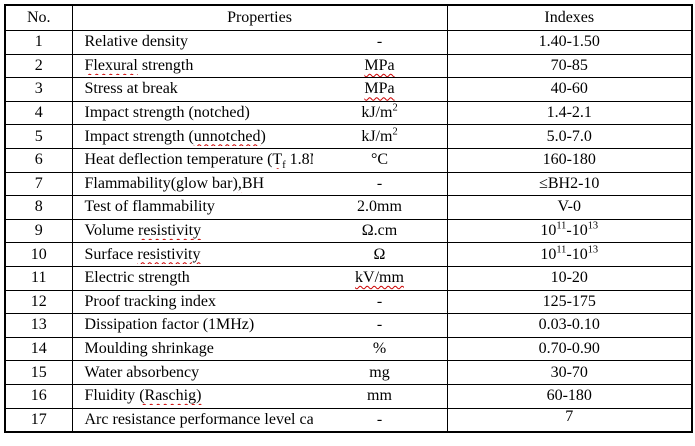  What do you see at coordinates (136, 42) in the screenshot?
I see `text-part: Relative density` at bounding box center [136, 42].